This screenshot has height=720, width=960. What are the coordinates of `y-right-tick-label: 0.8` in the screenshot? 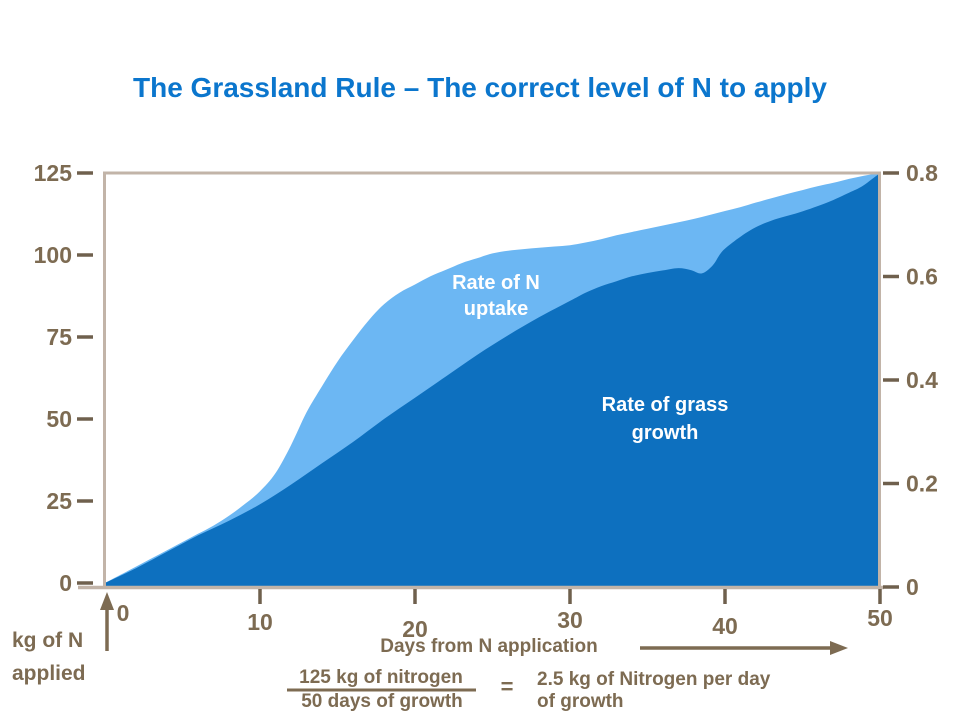 It's located at (922, 173).